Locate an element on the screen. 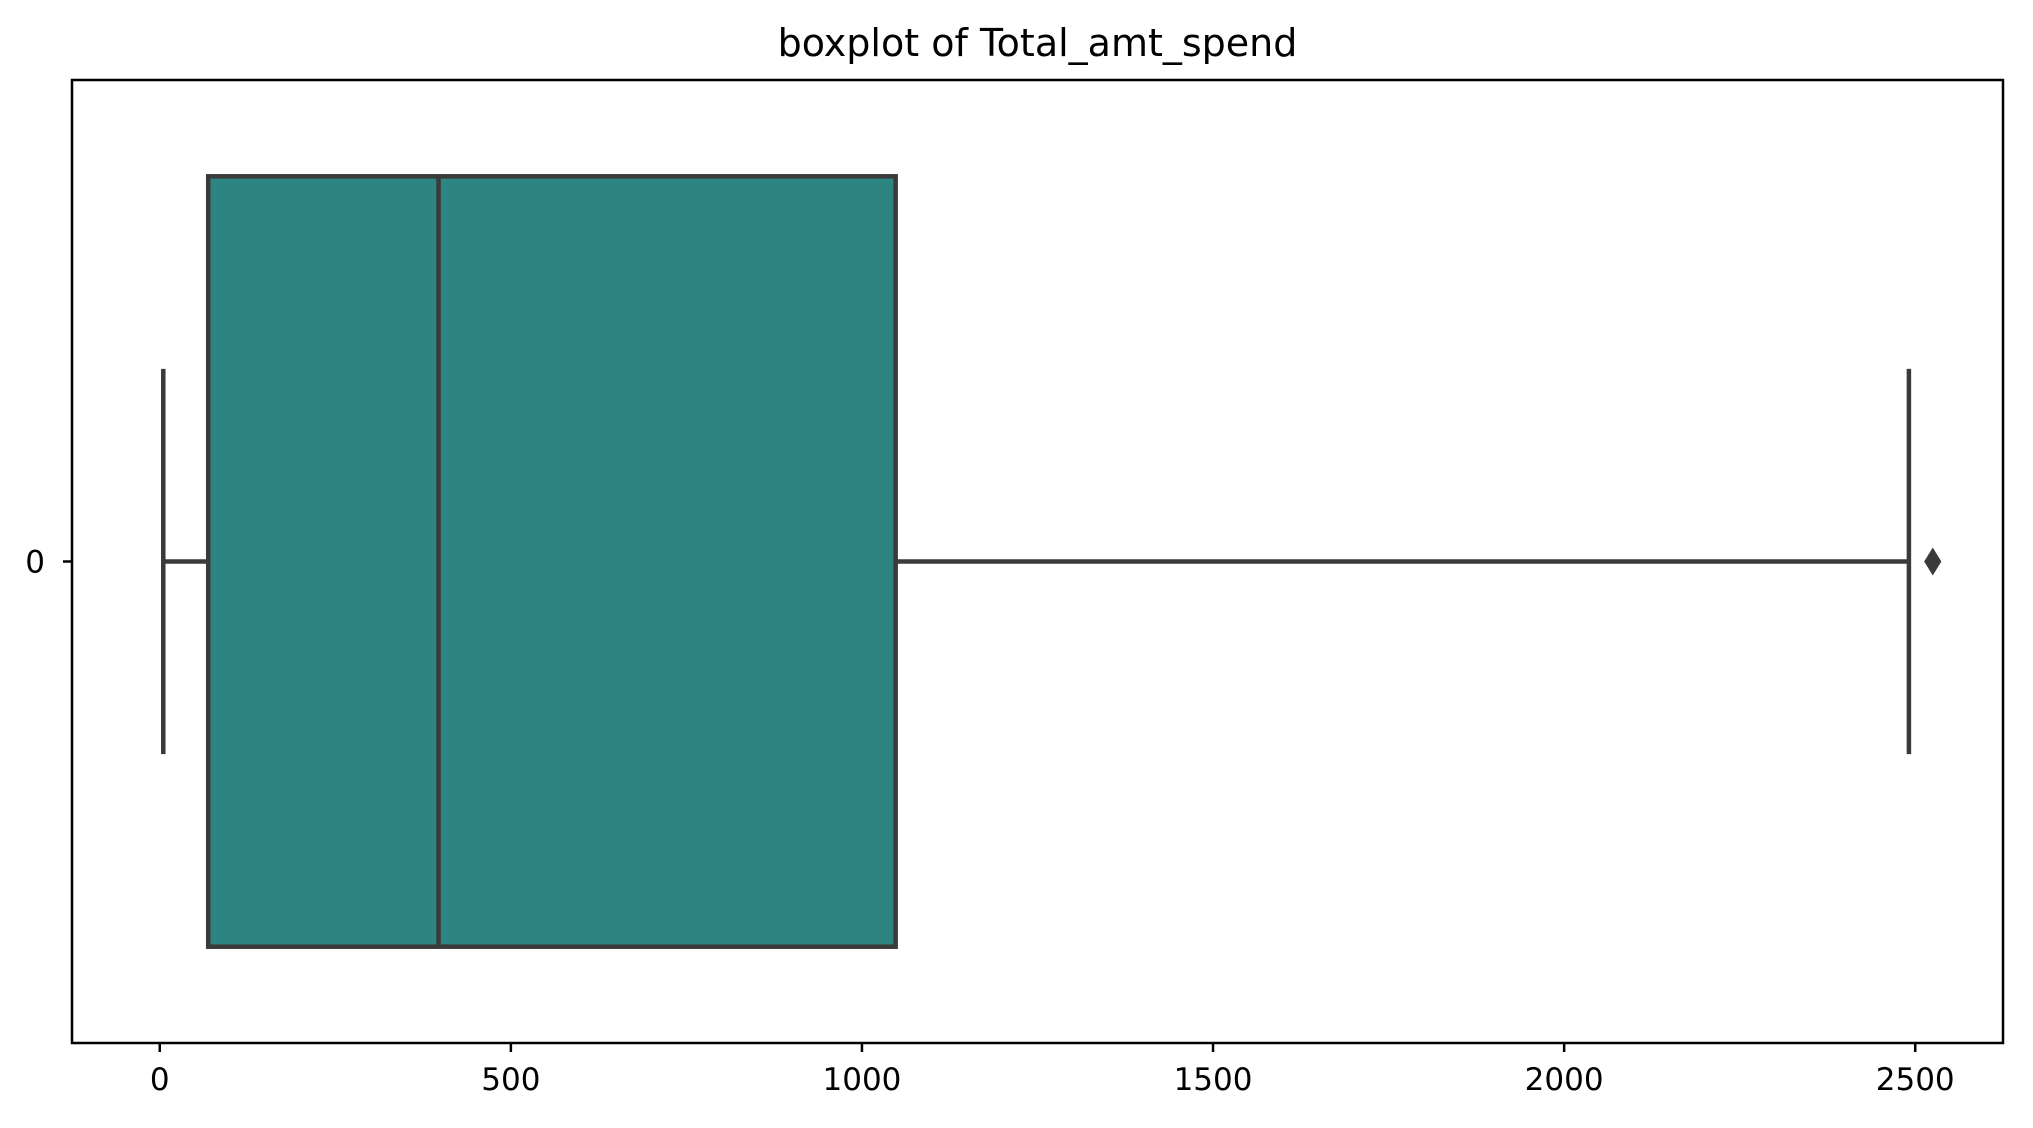  x-tick-label: 1500 is located at coordinates (1213, 1080).